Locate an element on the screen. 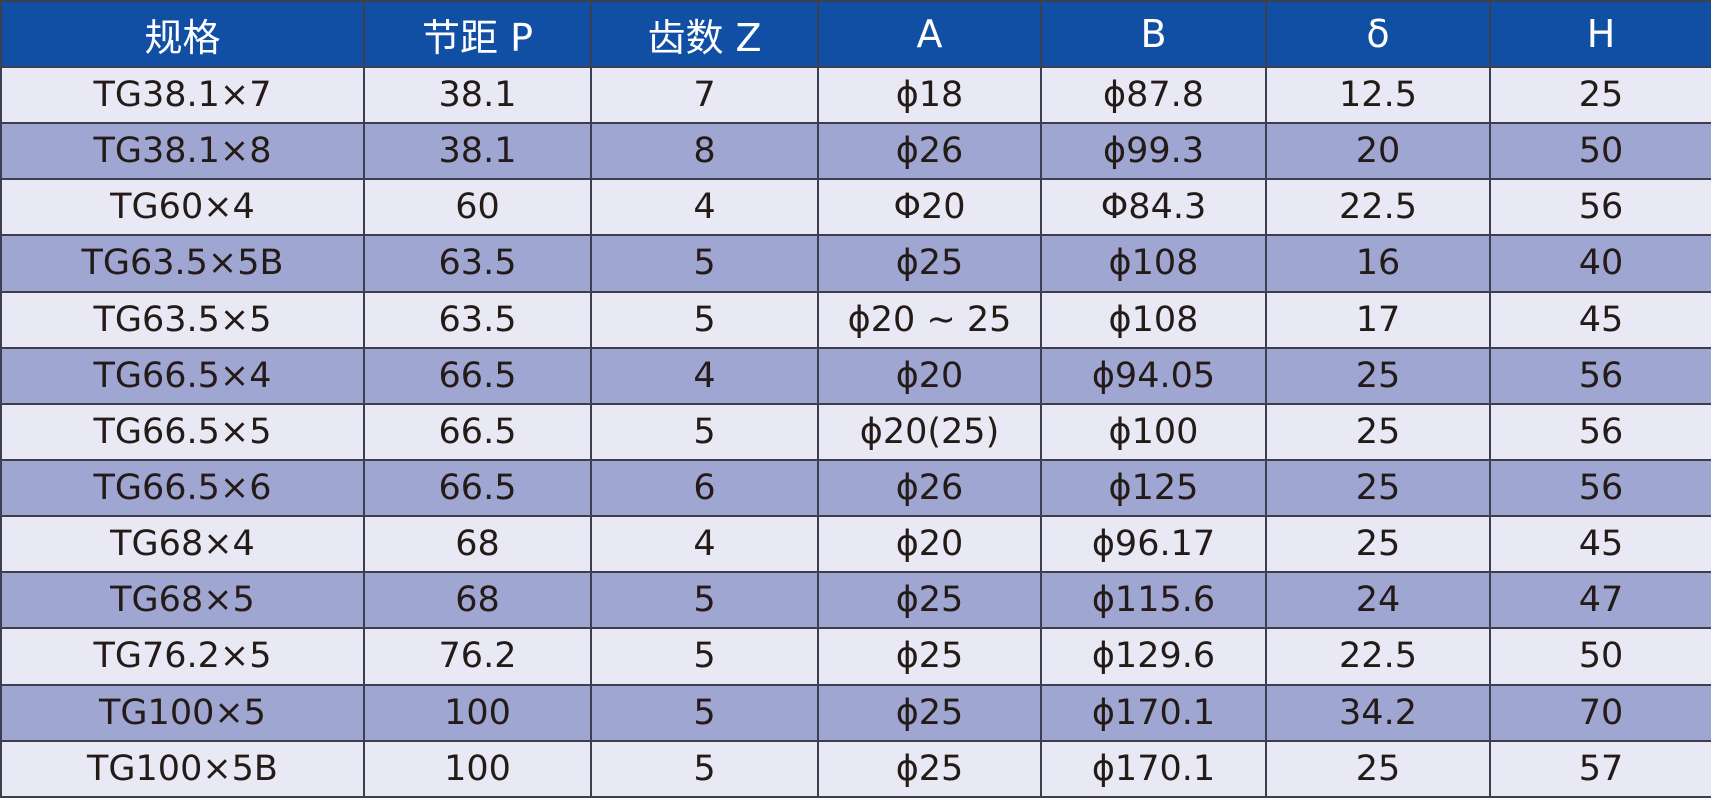 The height and width of the screenshot is (798, 1711). table-row: TG100×5 100 5 ϕ25 ϕ170.1 34.2 70 is located at coordinates (855, 712).